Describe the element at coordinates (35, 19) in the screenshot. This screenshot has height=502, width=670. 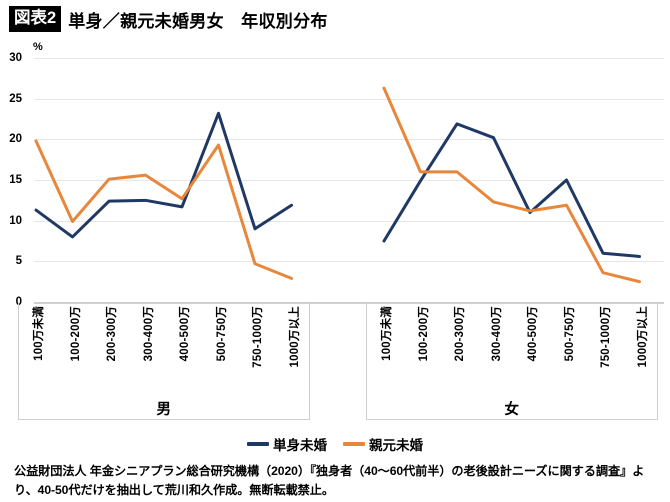
I see `figure-number-badge: 図表2` at that location.